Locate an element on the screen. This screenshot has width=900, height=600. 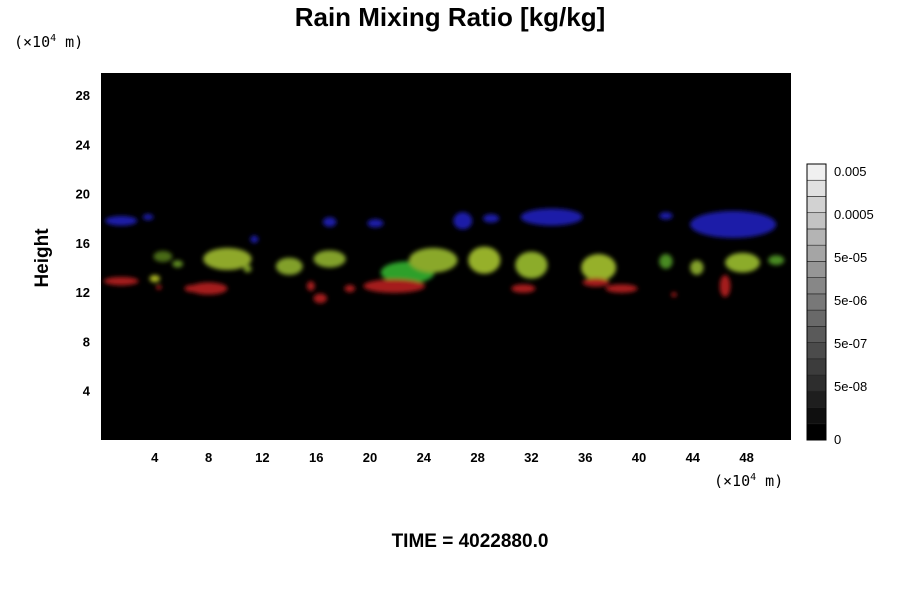
colorbar-label-6: 0.005 is located at coordinates (850, 171).